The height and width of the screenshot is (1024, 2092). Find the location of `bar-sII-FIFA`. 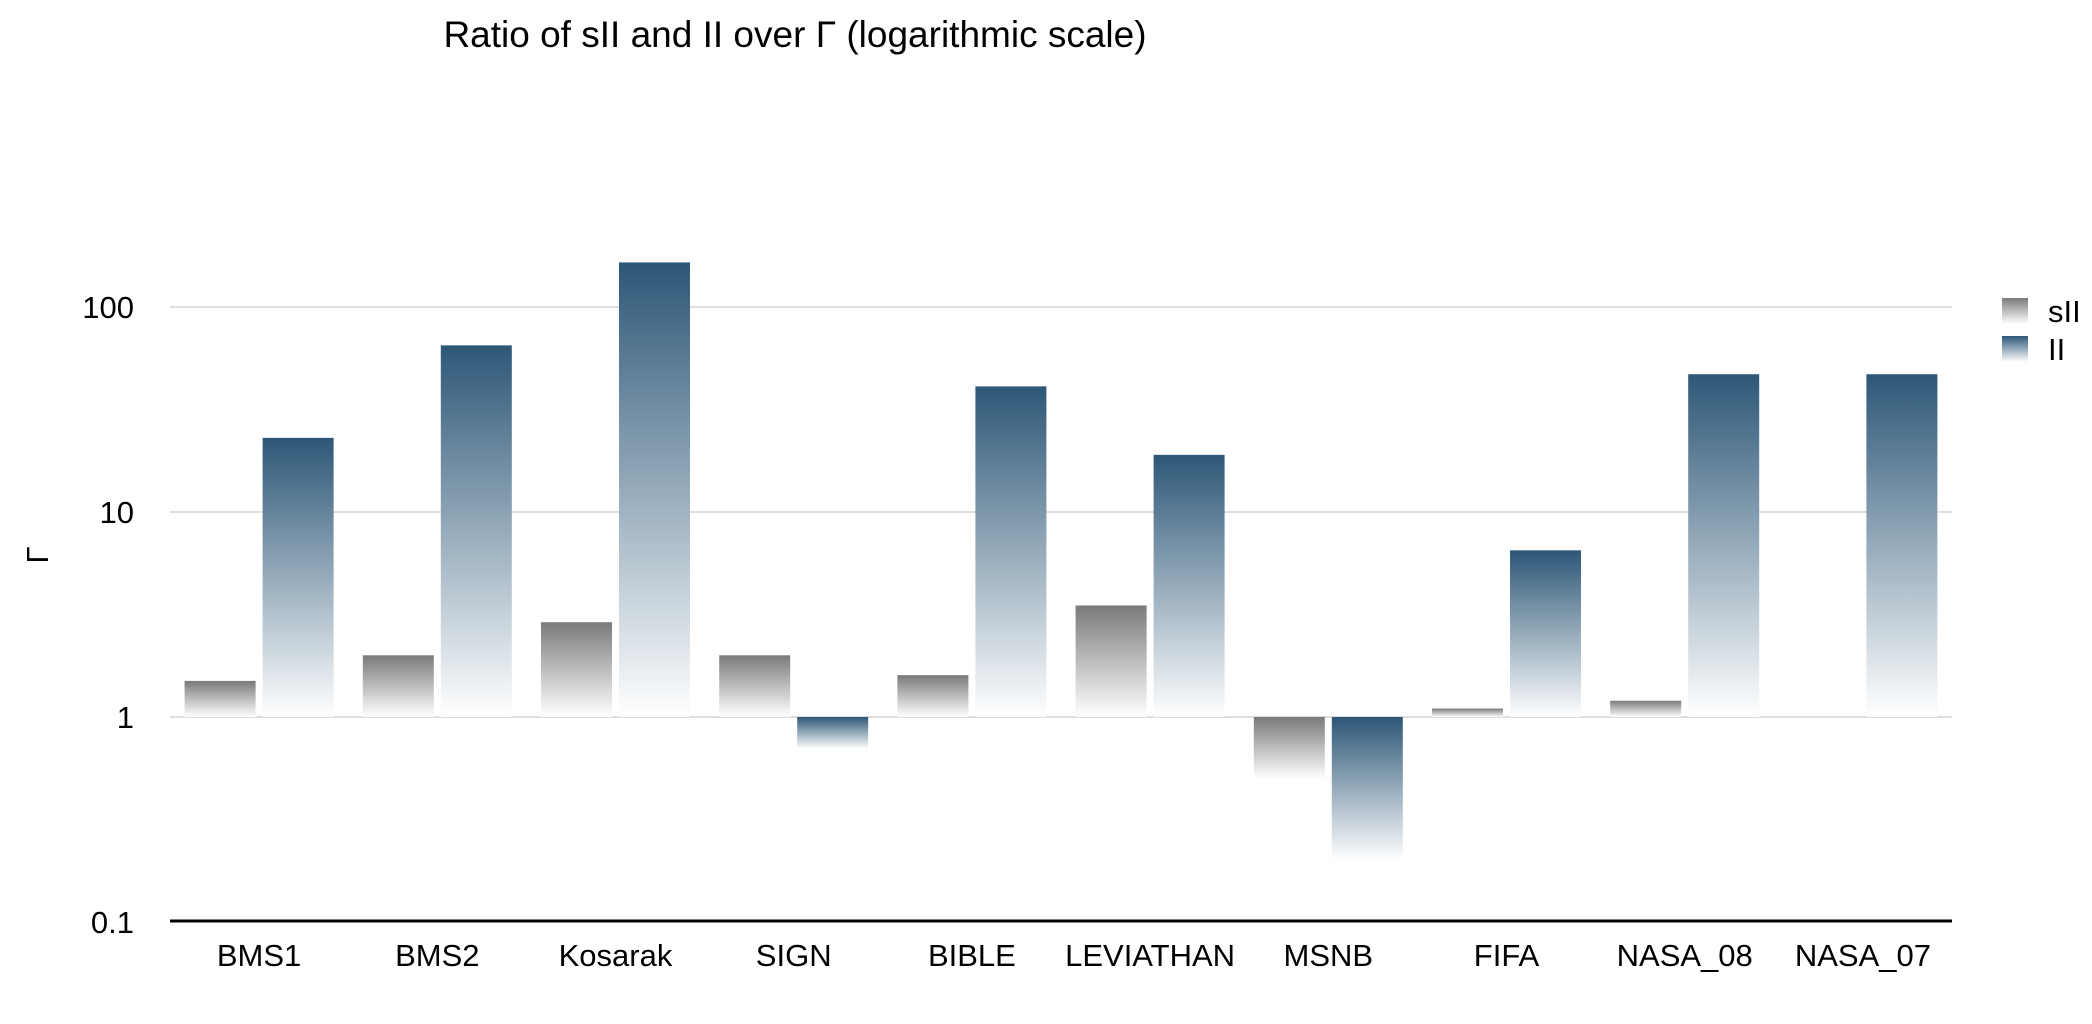

bar-sII-FIFA is located at coordinates (1467, 712).